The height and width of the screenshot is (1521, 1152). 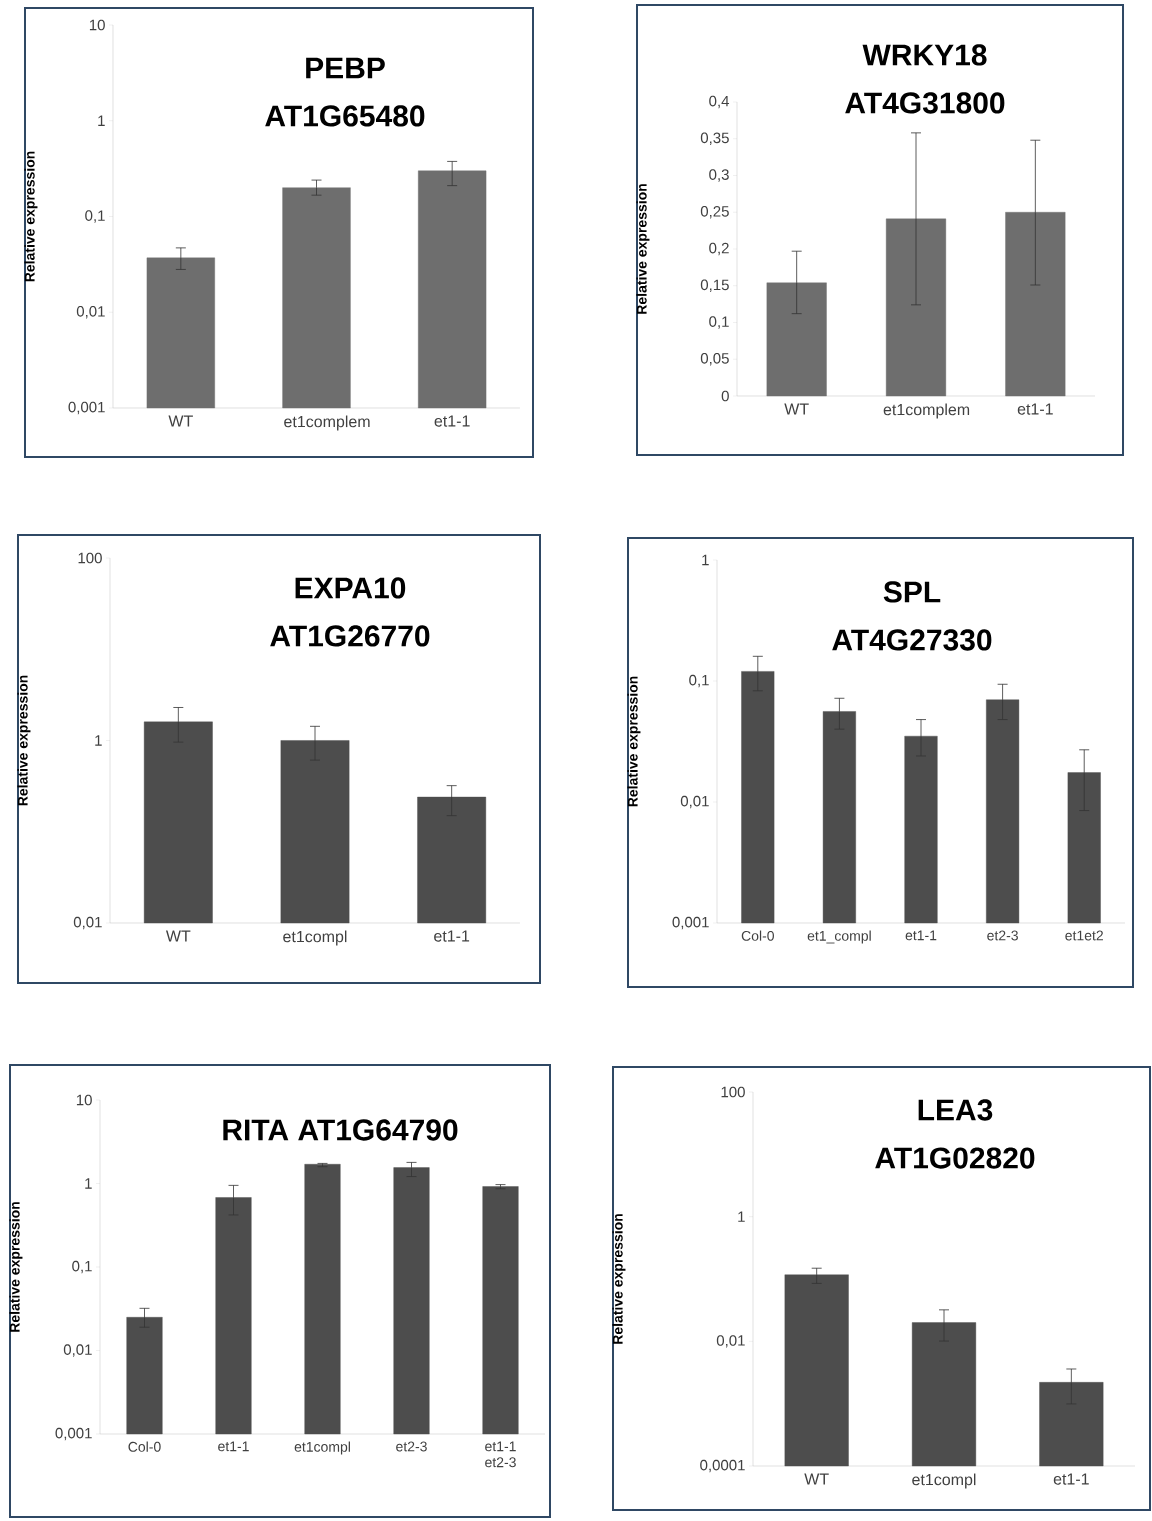 What do you see at coordinates (924, 55) in the screenshot?
I see `chart-title: WRKY18` at bounding box center [924, 55].